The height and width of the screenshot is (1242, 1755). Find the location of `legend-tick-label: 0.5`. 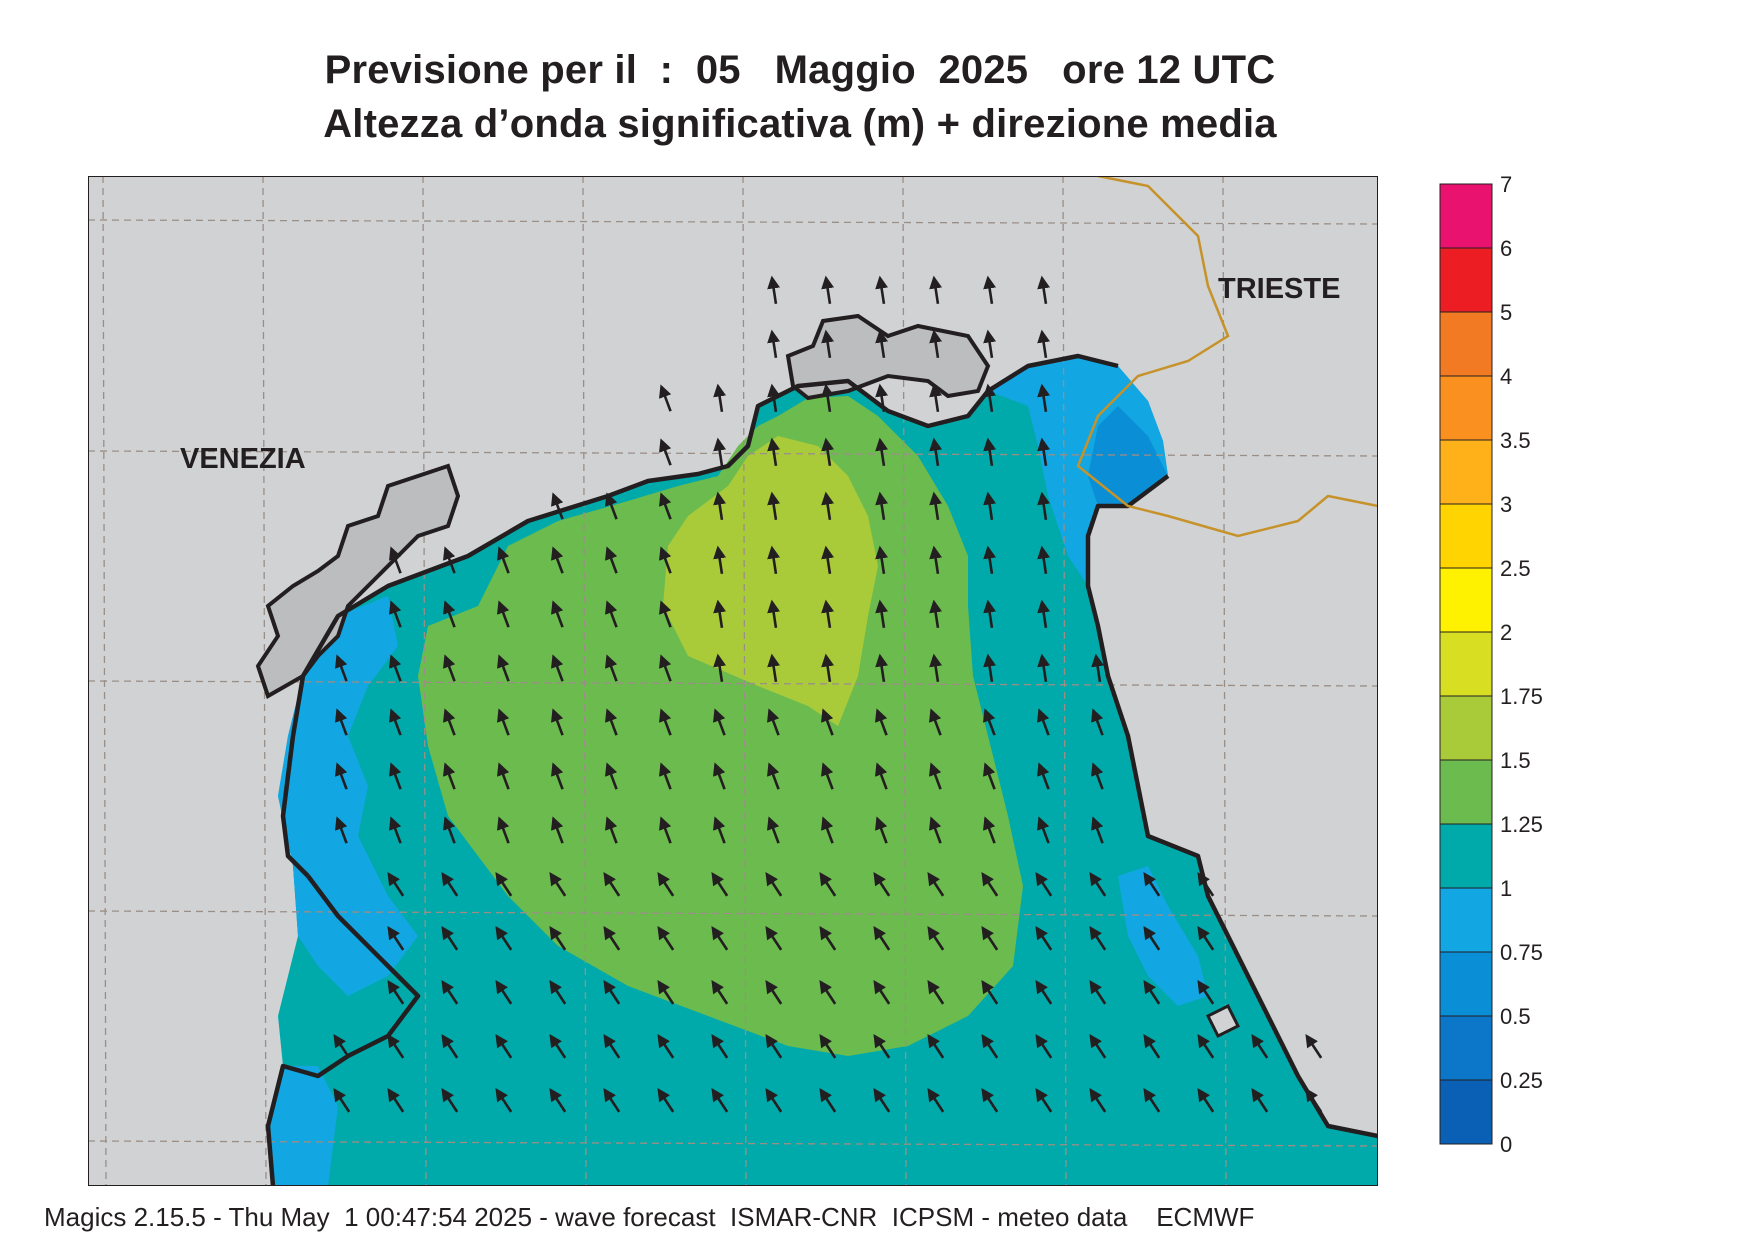

legend-tick-label: 0.5 is located at coordinates (1515, 1016).